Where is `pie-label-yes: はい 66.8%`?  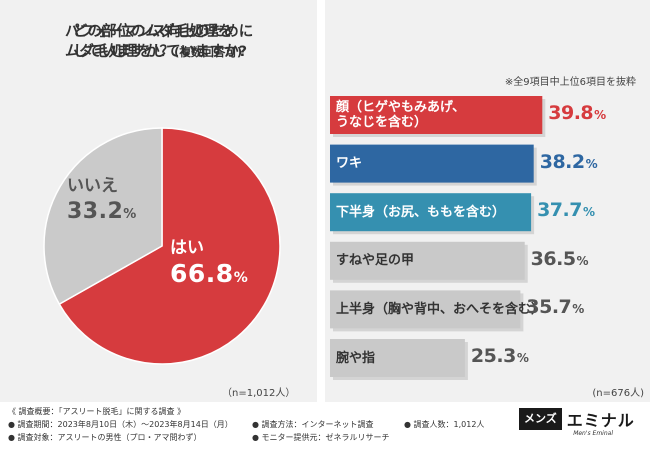 pie-label-yes: はい 66.8% is located at coordinates (209, 265).